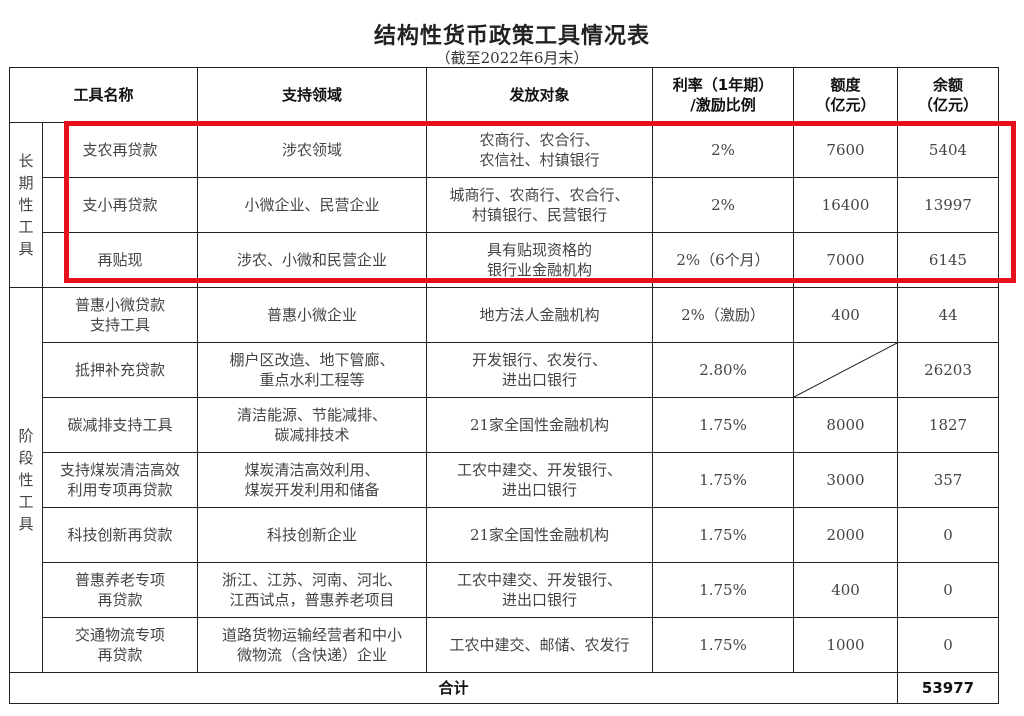 The width and height of the screenshot is (1024, 716). I want to click on total-label: 合计, so click(453, 688).